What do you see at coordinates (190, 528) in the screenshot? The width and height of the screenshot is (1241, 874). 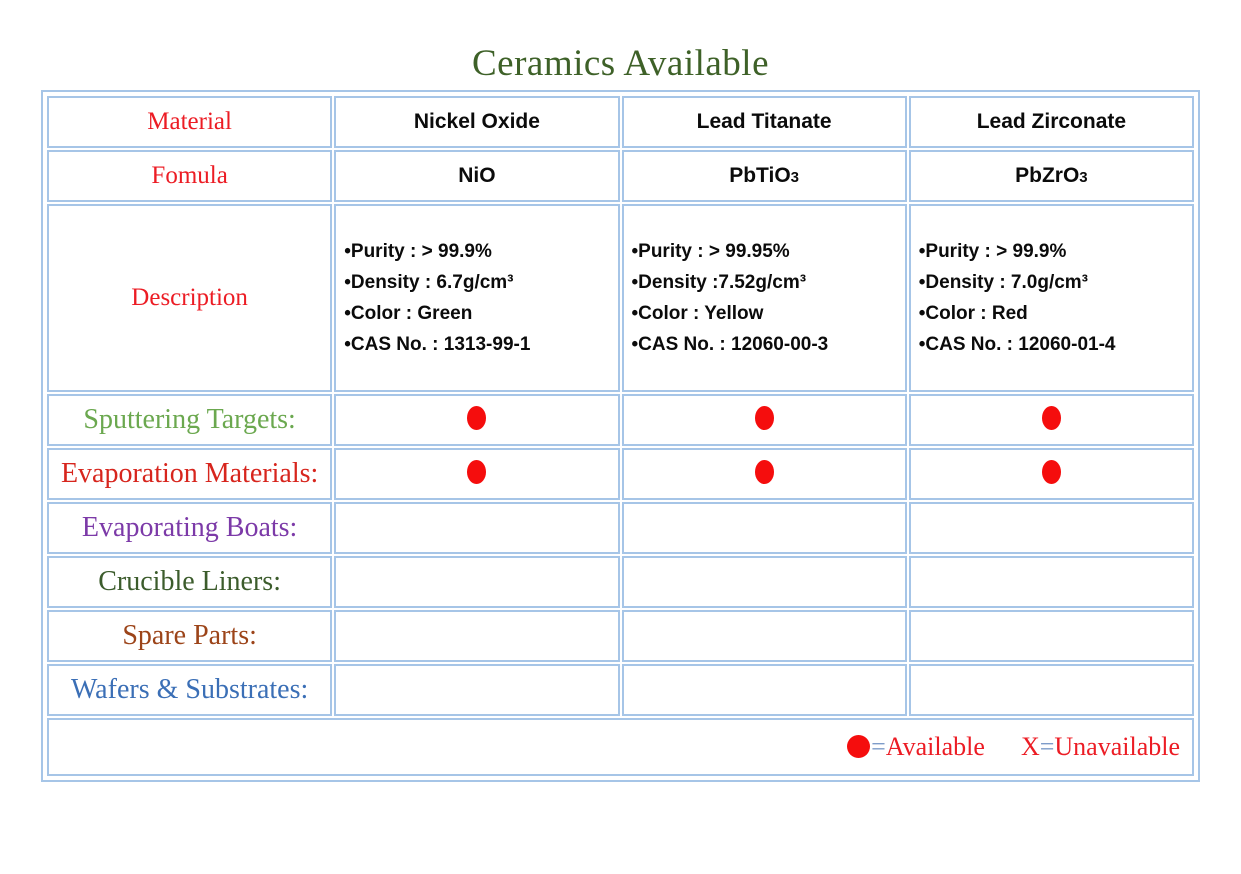 I see `row-label-evaporating-boats: Evaporating Boats:` at bounding box center [190, 528].